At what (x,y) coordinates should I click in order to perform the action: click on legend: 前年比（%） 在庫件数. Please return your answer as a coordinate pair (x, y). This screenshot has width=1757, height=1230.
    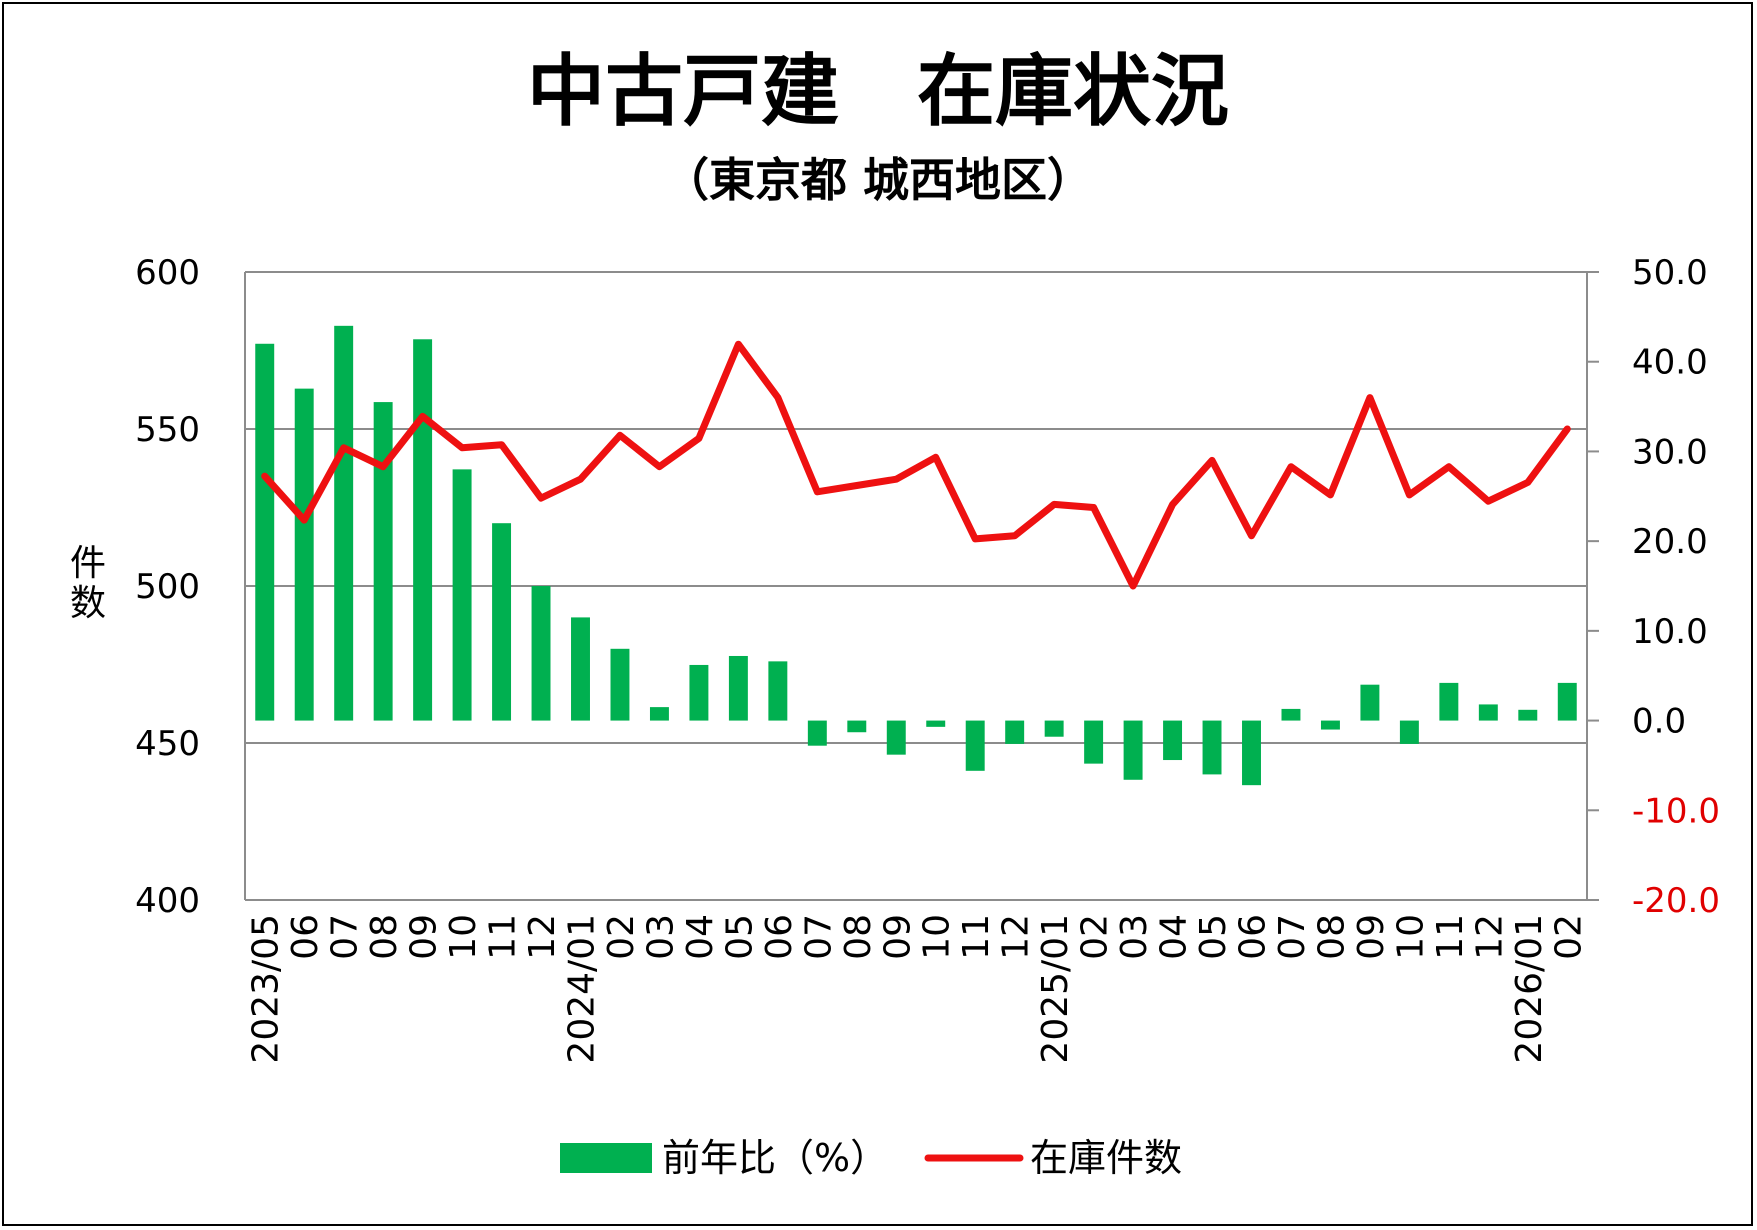
    Looking at the image, I should click on (871, 1158).